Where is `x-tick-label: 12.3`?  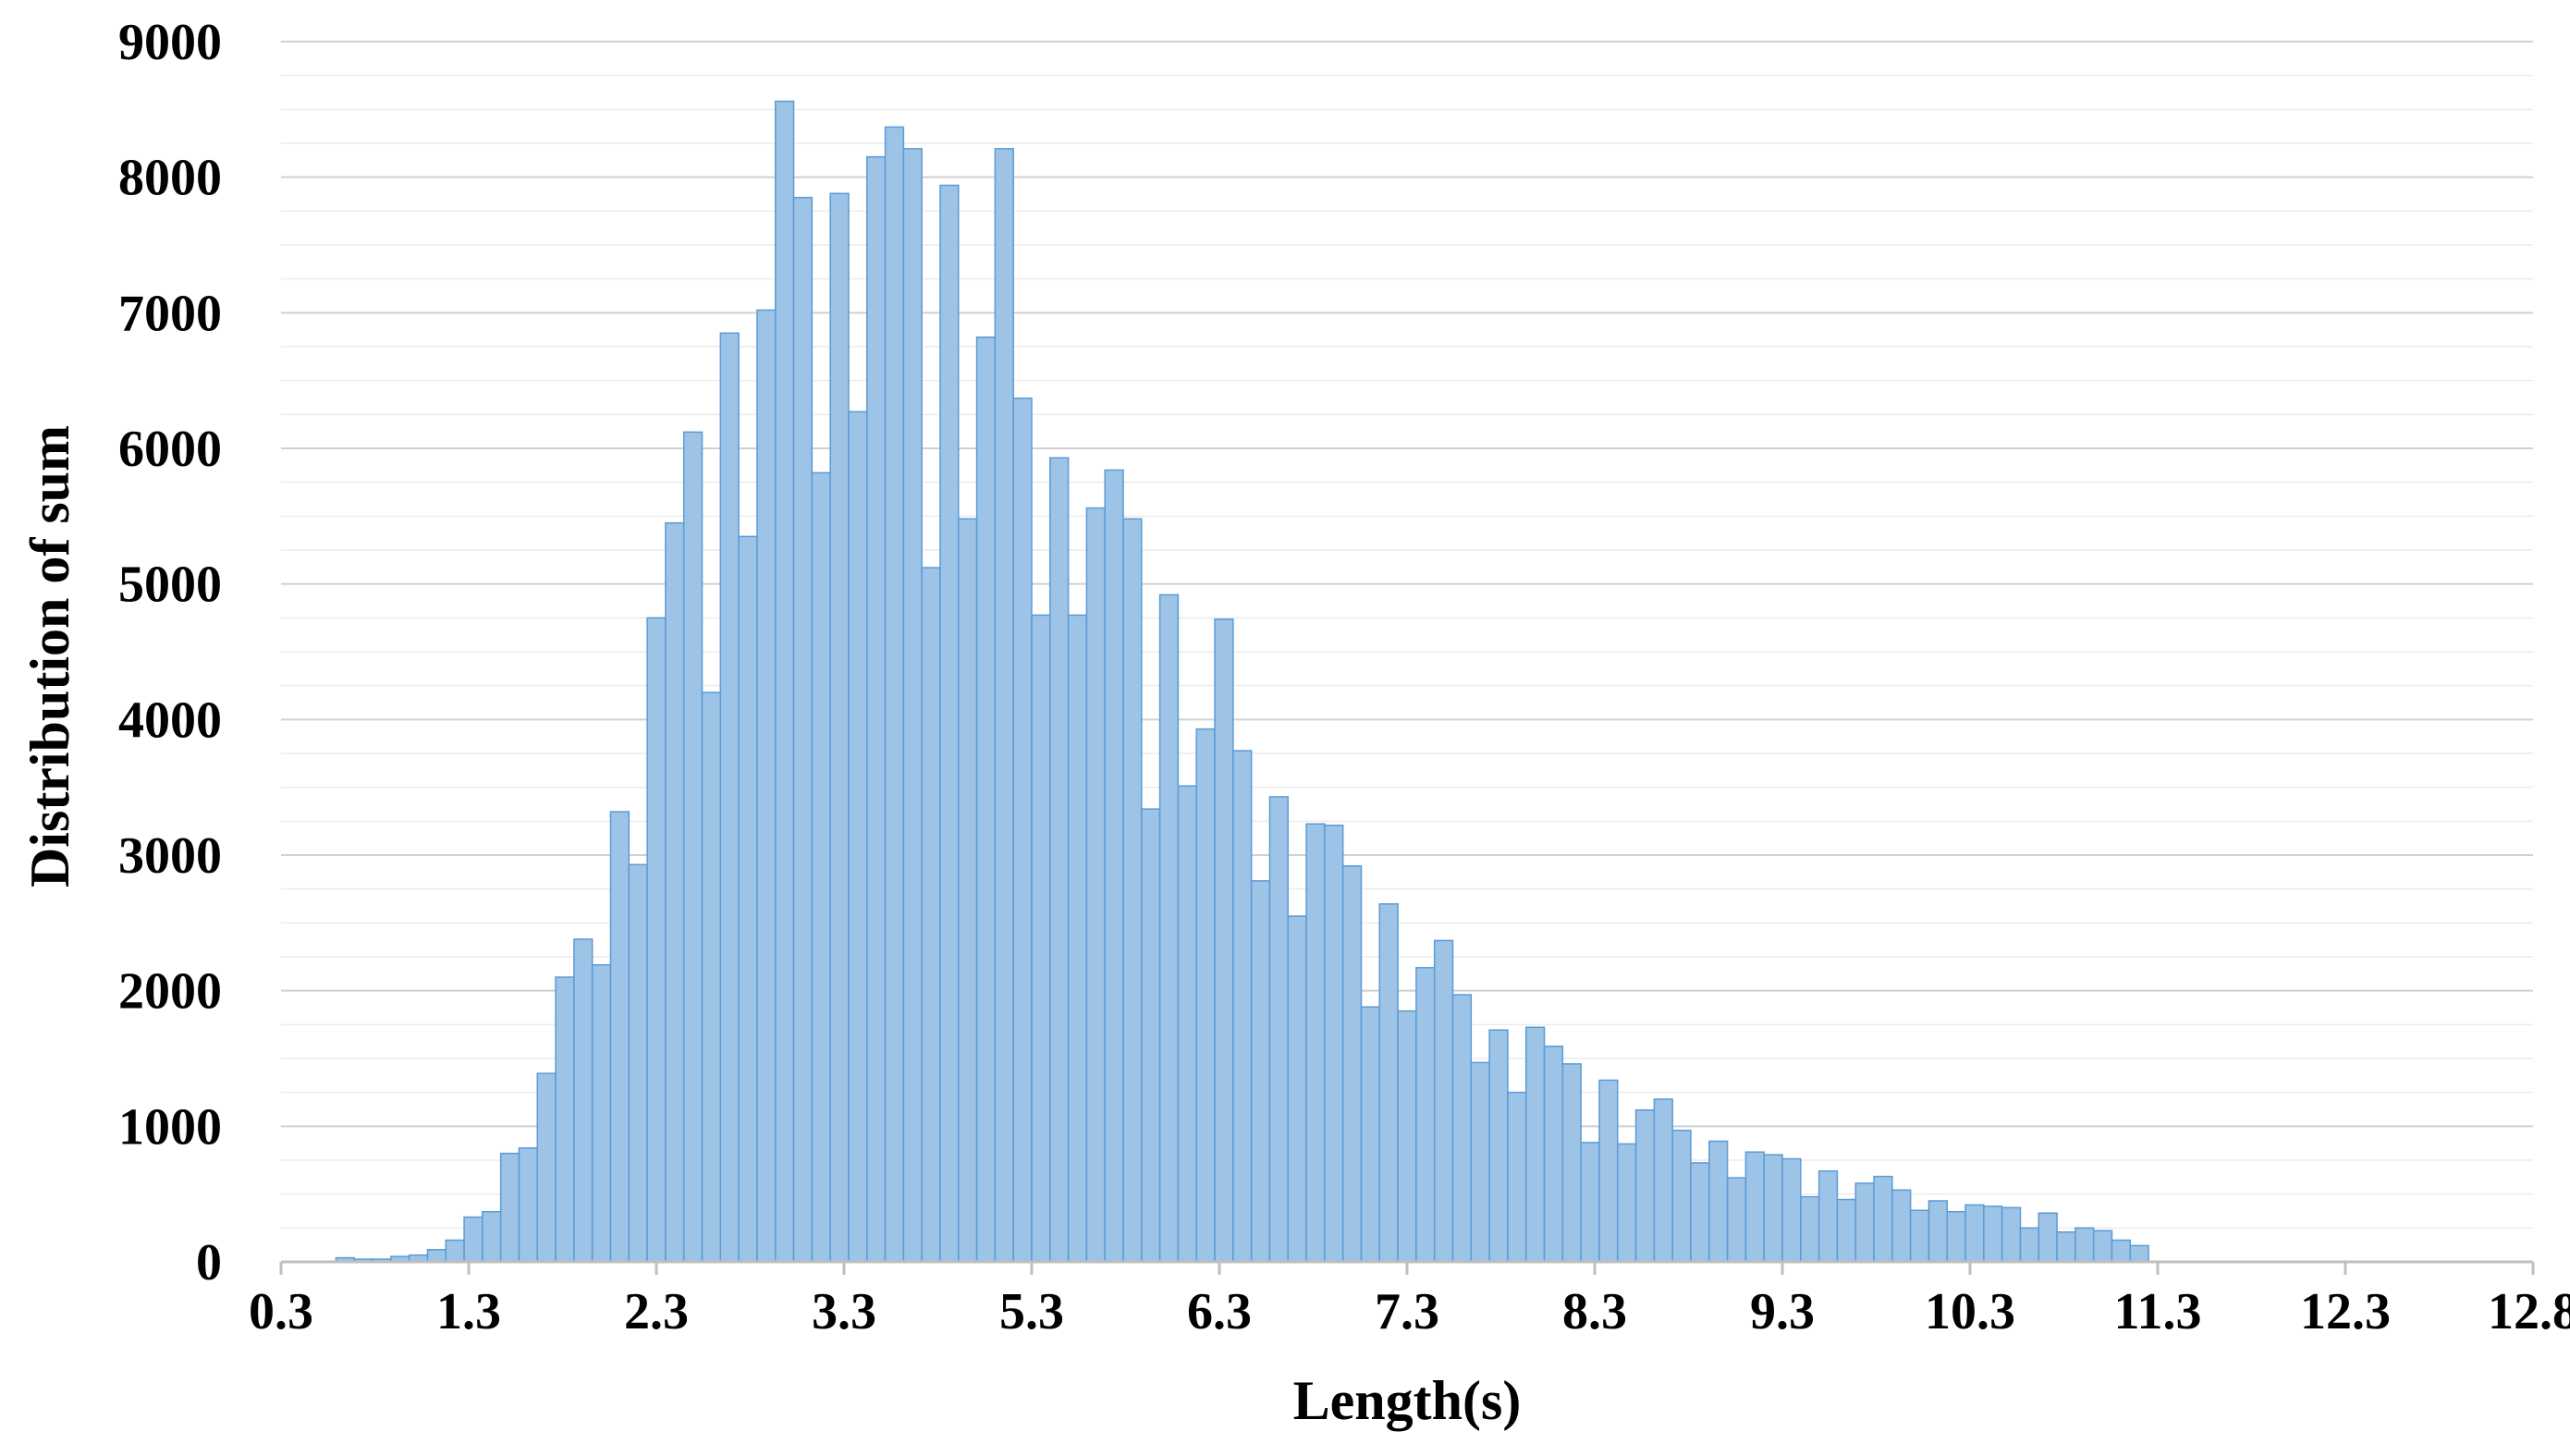 x-tick-label: 12.3 is located at coordinates (2345, 1311).